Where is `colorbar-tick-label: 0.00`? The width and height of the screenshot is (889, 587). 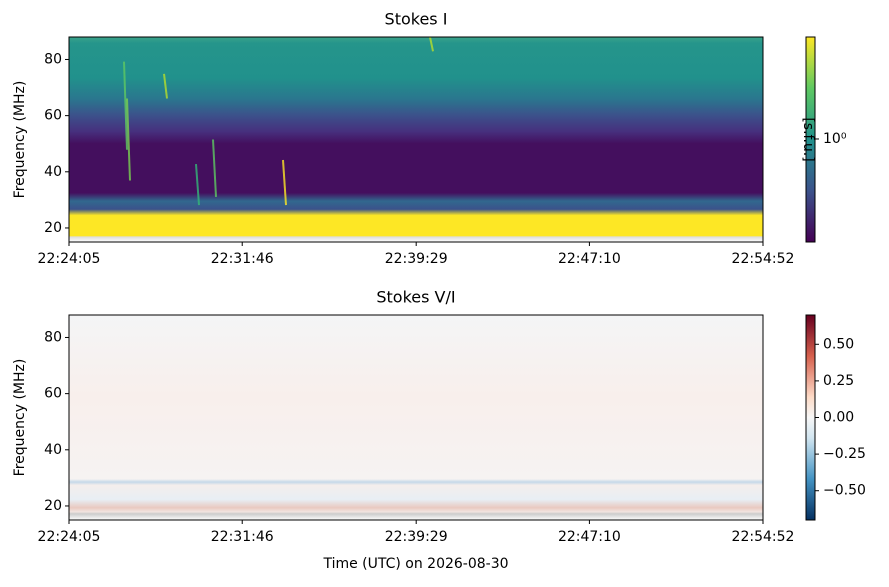 colorbar-tick-label: 0.00 is located at coordinates (838, 418).